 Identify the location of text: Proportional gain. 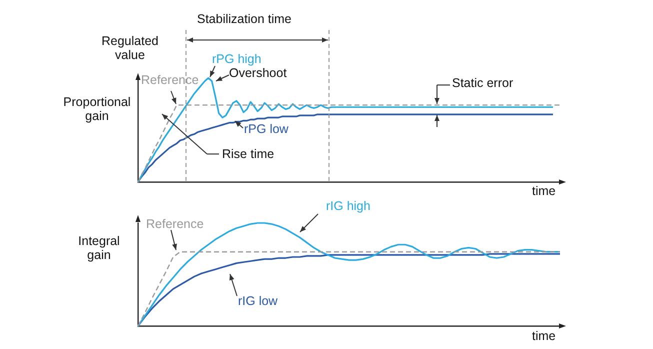
(97, 109).